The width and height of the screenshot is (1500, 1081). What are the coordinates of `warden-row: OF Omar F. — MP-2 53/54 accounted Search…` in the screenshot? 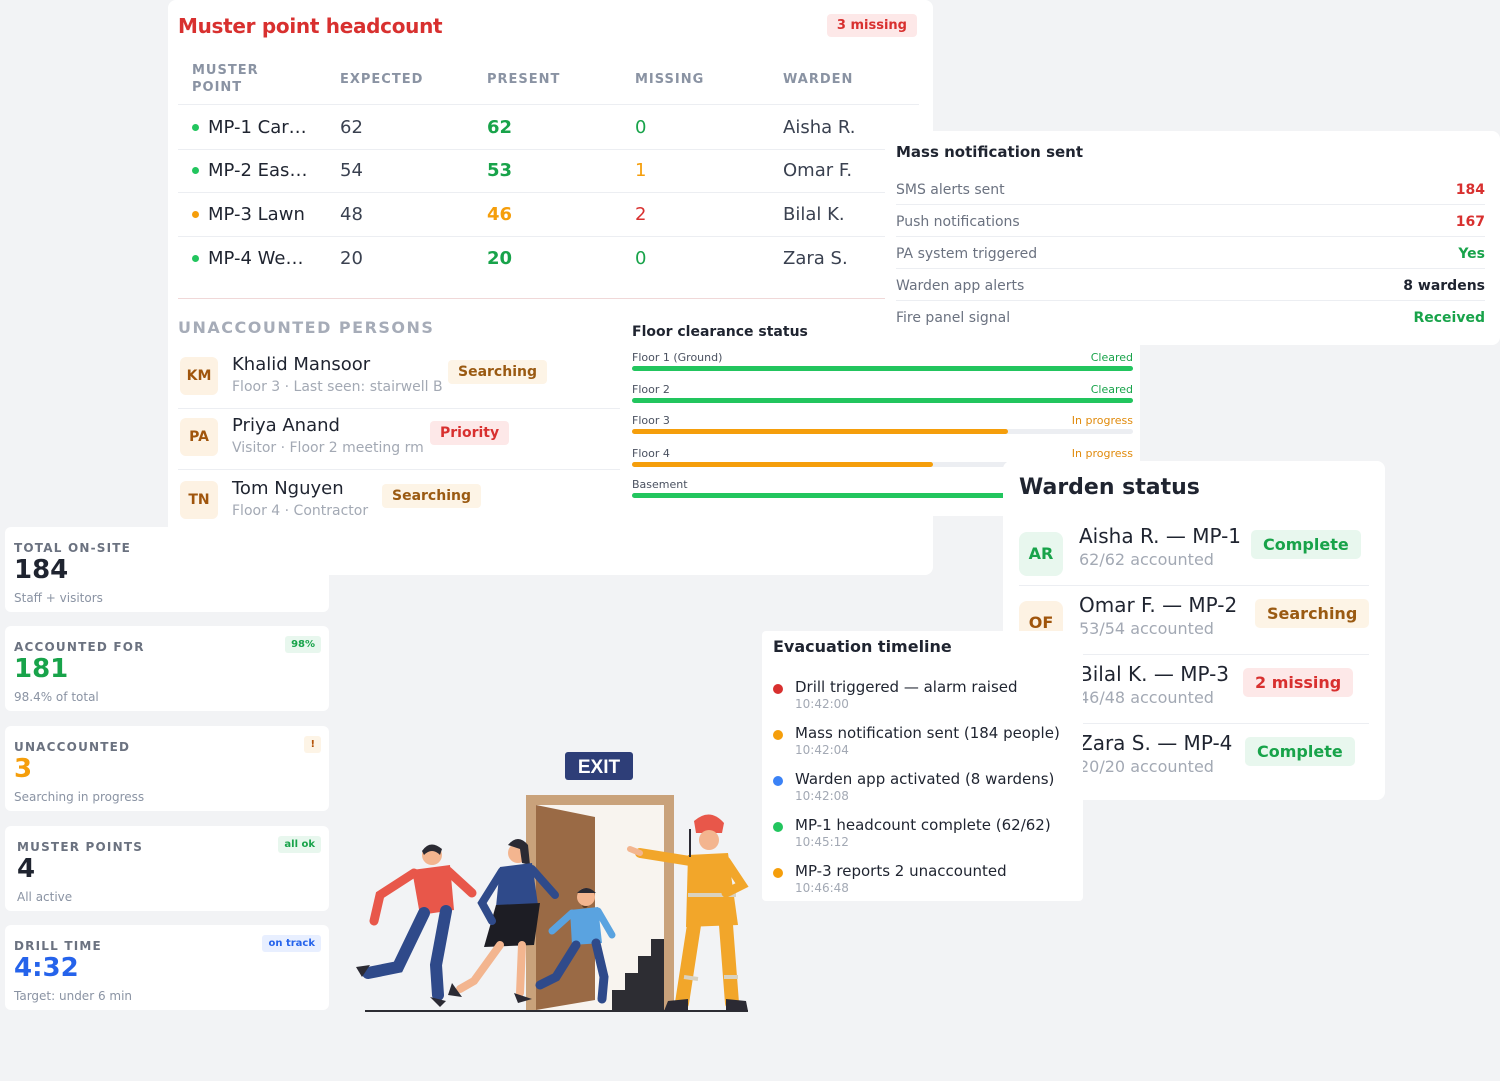 It's located at (1194, 620).